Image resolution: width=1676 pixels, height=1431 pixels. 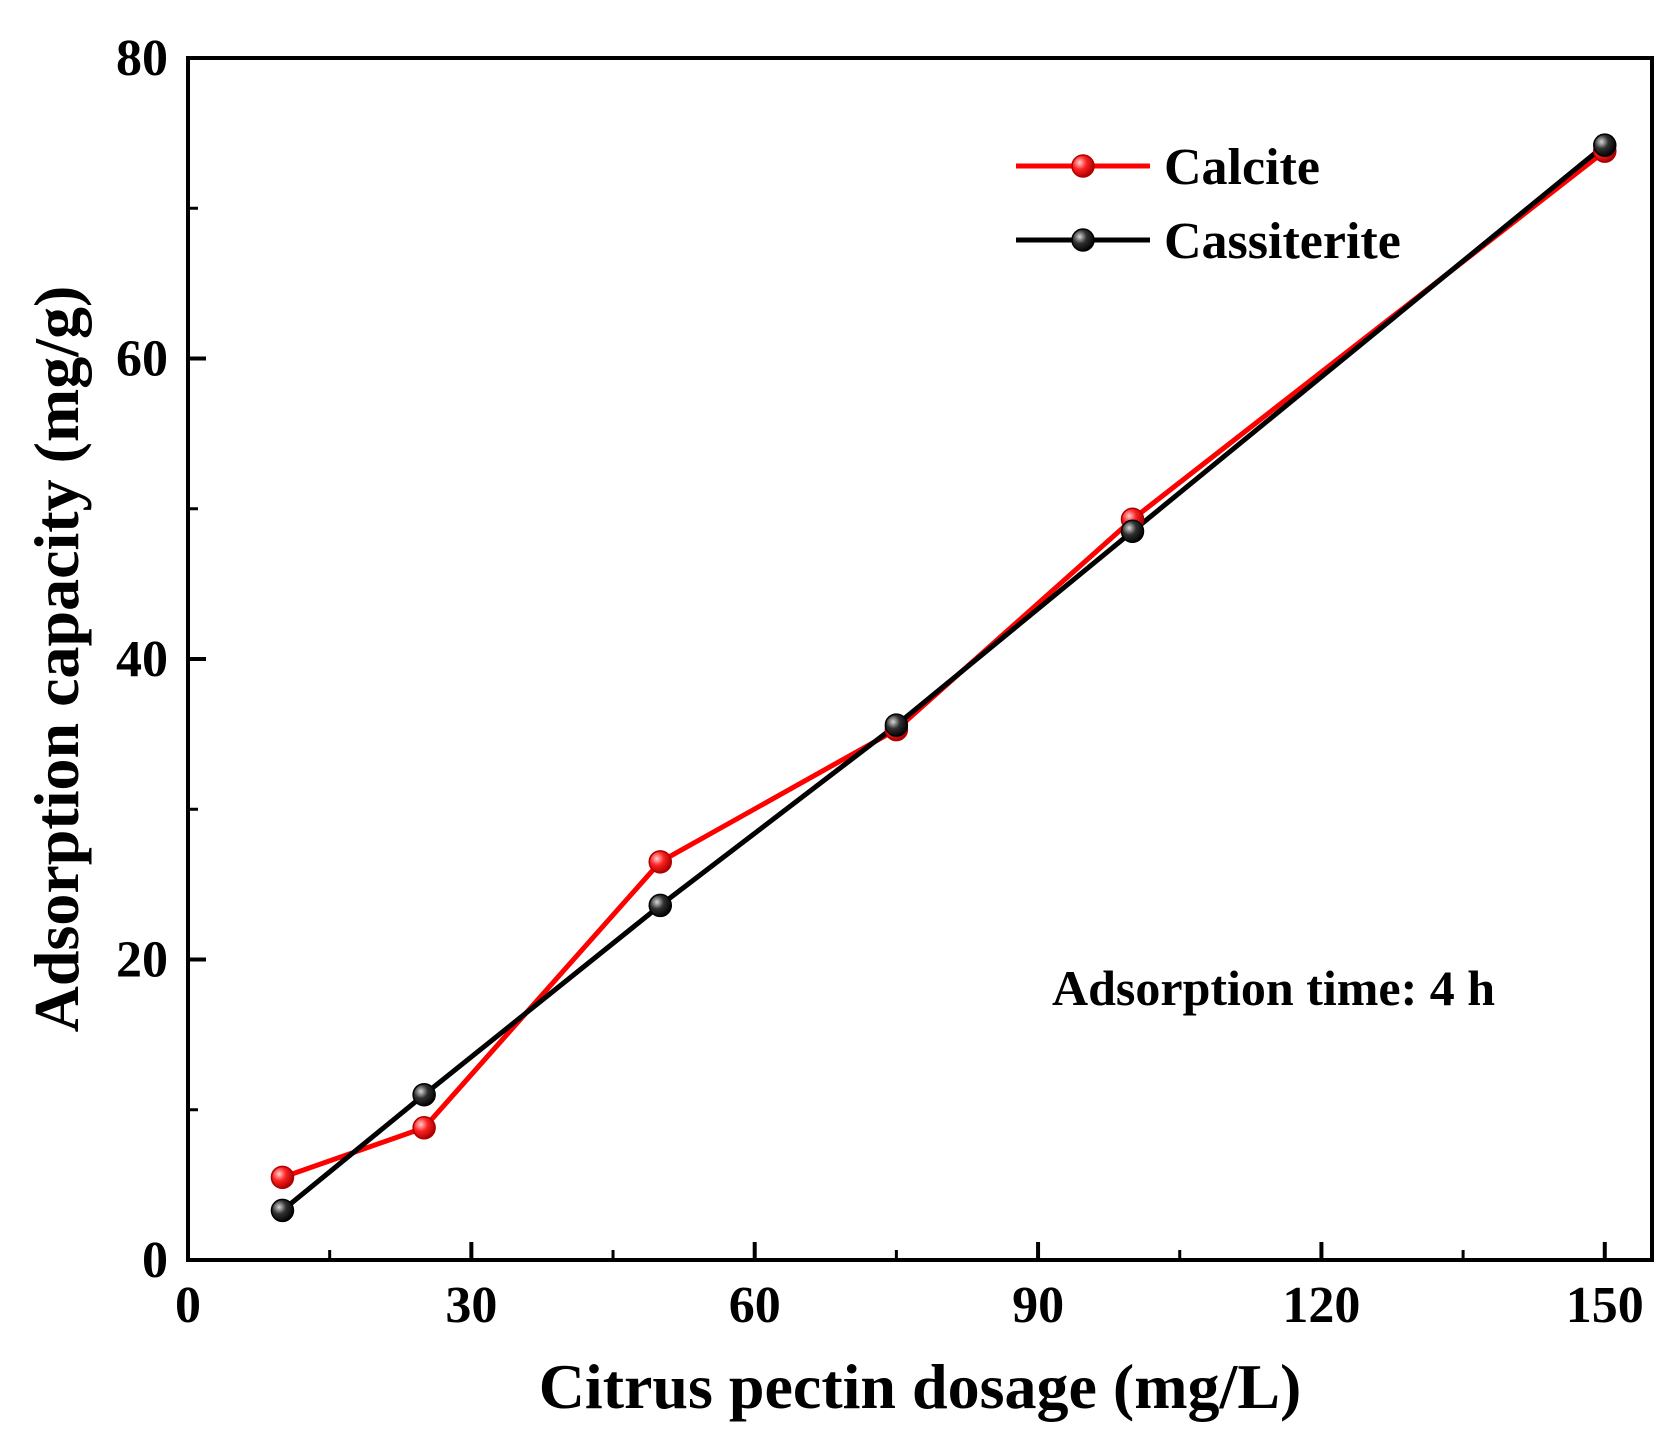 I want to click on legend-item: Cassiterite, so click(x=1208, y=241).